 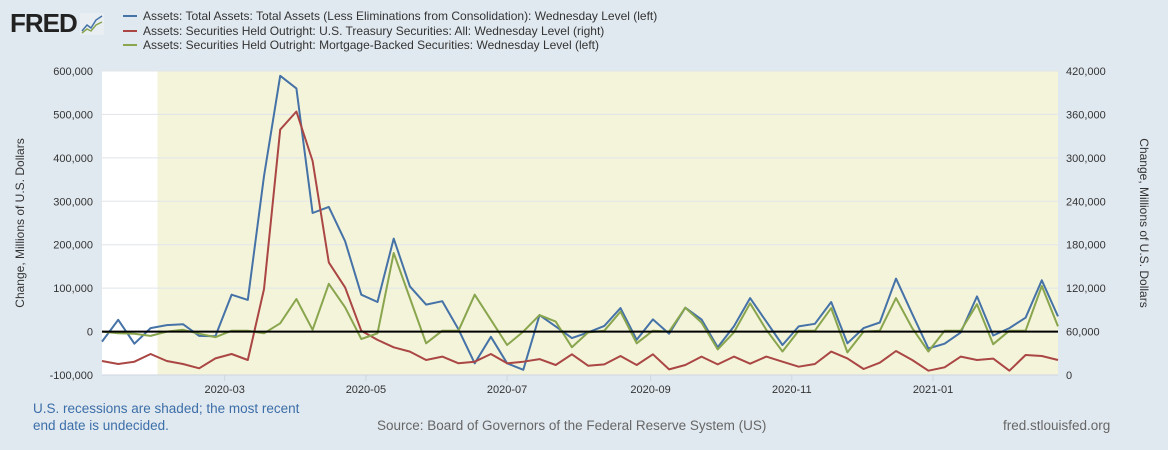 I want to click on y-tick-label-left: -100,000, so click(x=71, y=376).